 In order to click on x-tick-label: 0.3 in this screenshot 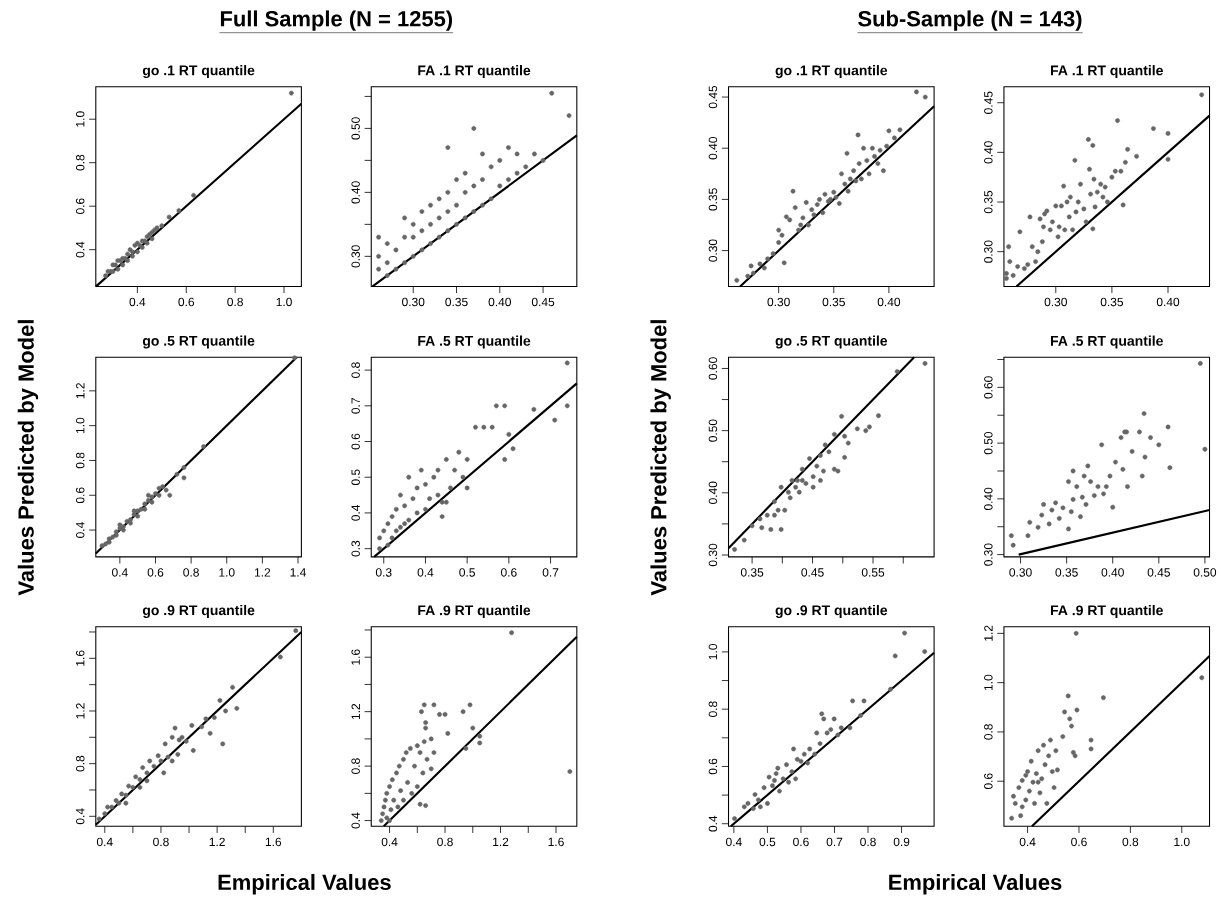, I will do `click(383, 572)`.